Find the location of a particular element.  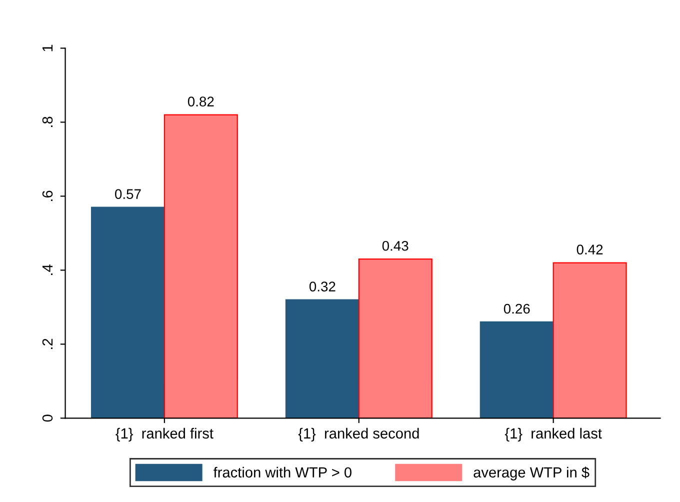

y-tick-label: 1 is located at coordinates (47, 48).